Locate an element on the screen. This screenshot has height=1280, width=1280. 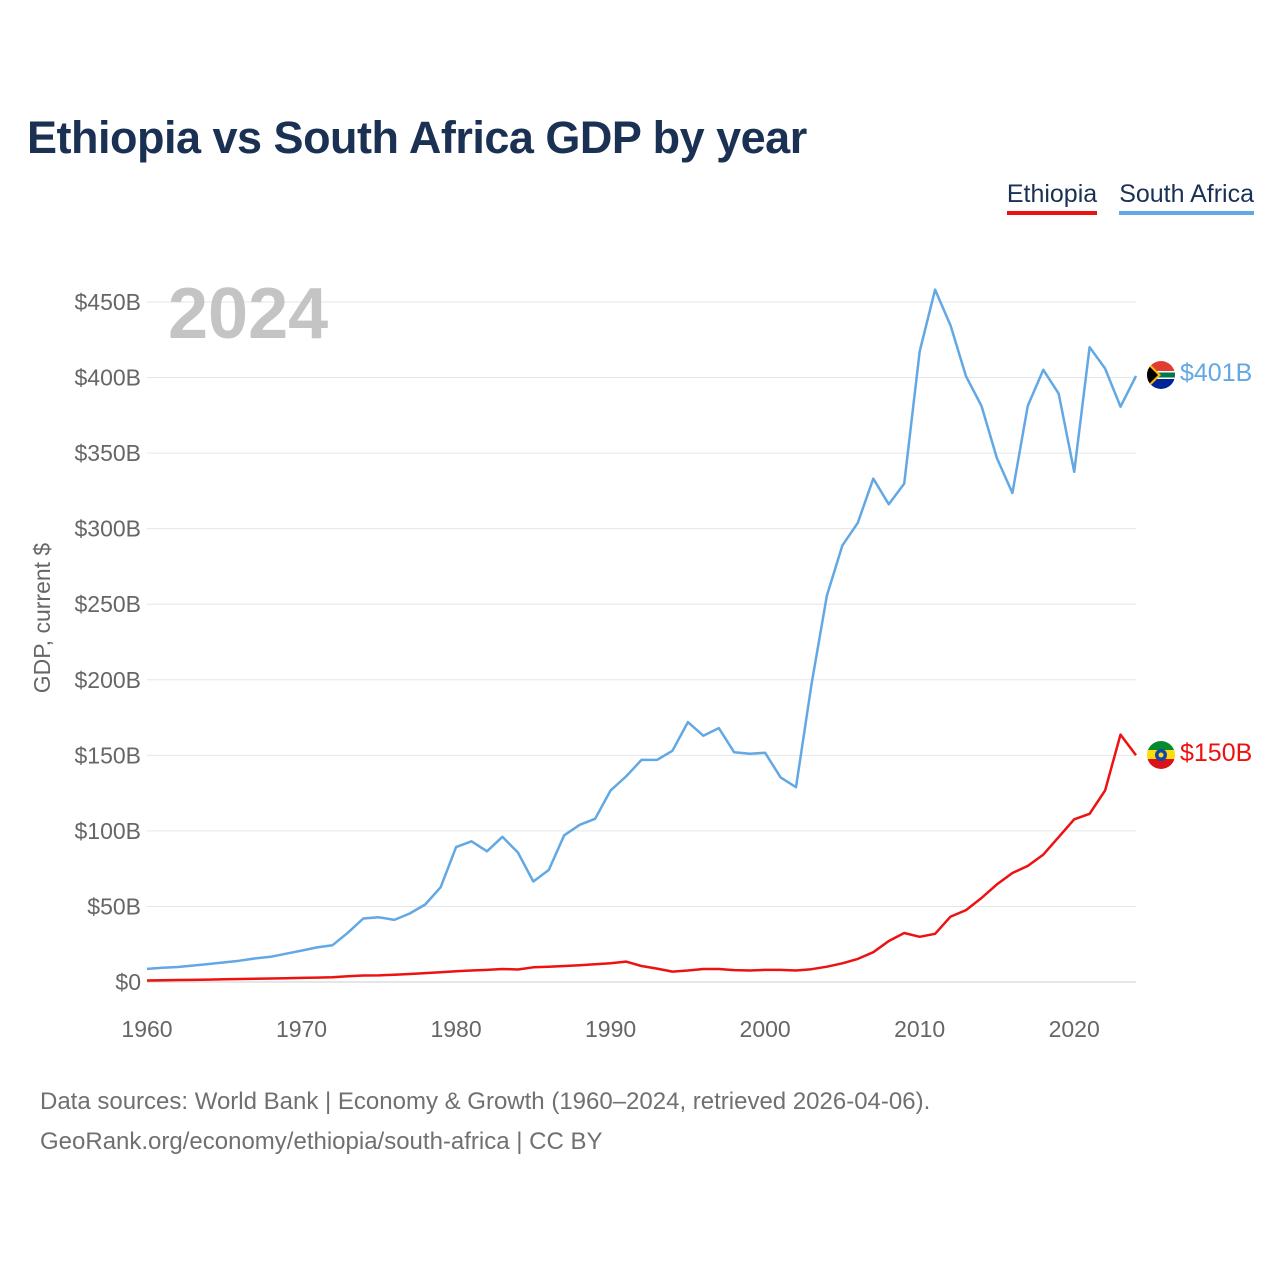
x-axis: 1960 1970 1980 1990 2000 2010 2020 is located at coordinates (610, 1029).